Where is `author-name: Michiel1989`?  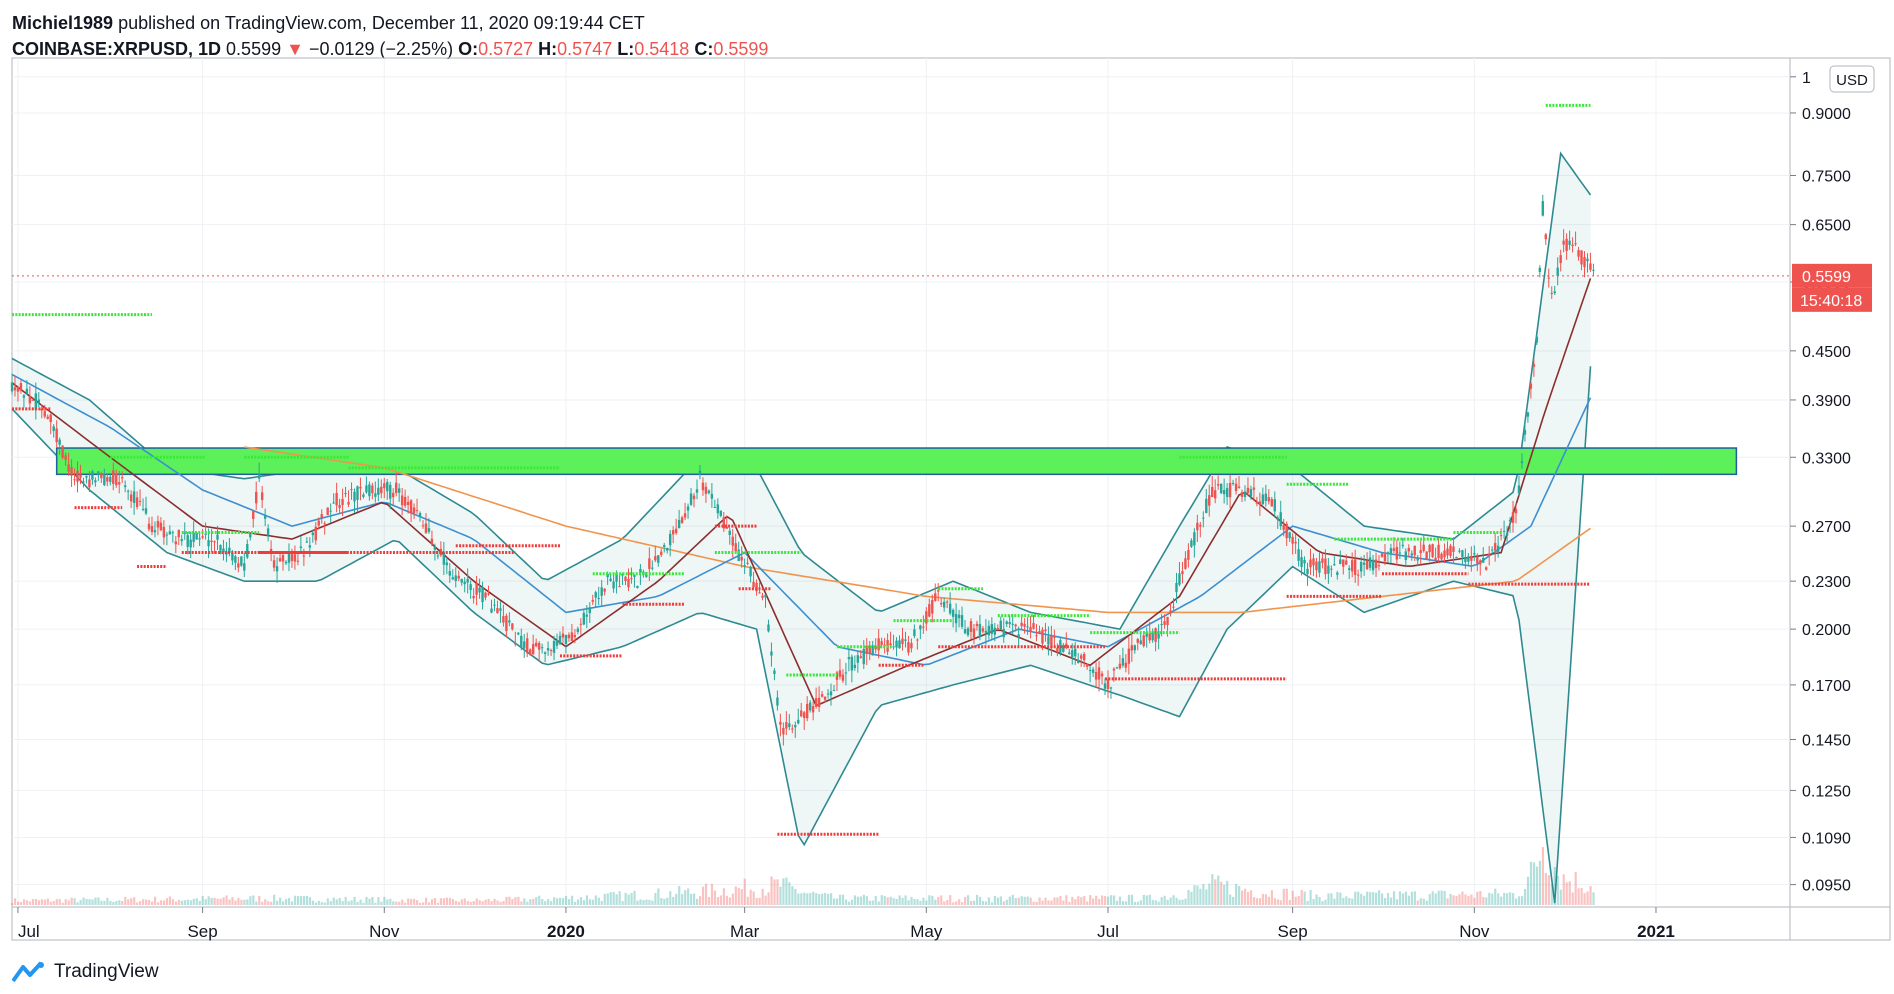 author-name: Michiel1989 is located at coordinates (63, 23).